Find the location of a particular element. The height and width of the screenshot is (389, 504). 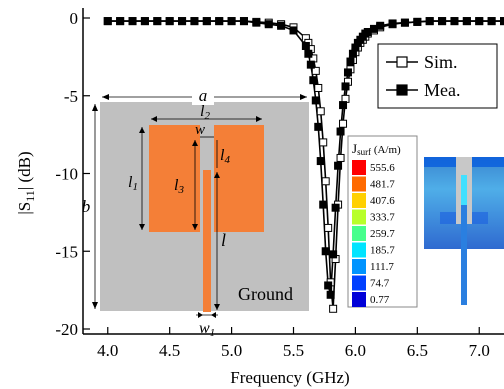

x-tick-label: 6.0 is located at coordinates (355, 350).